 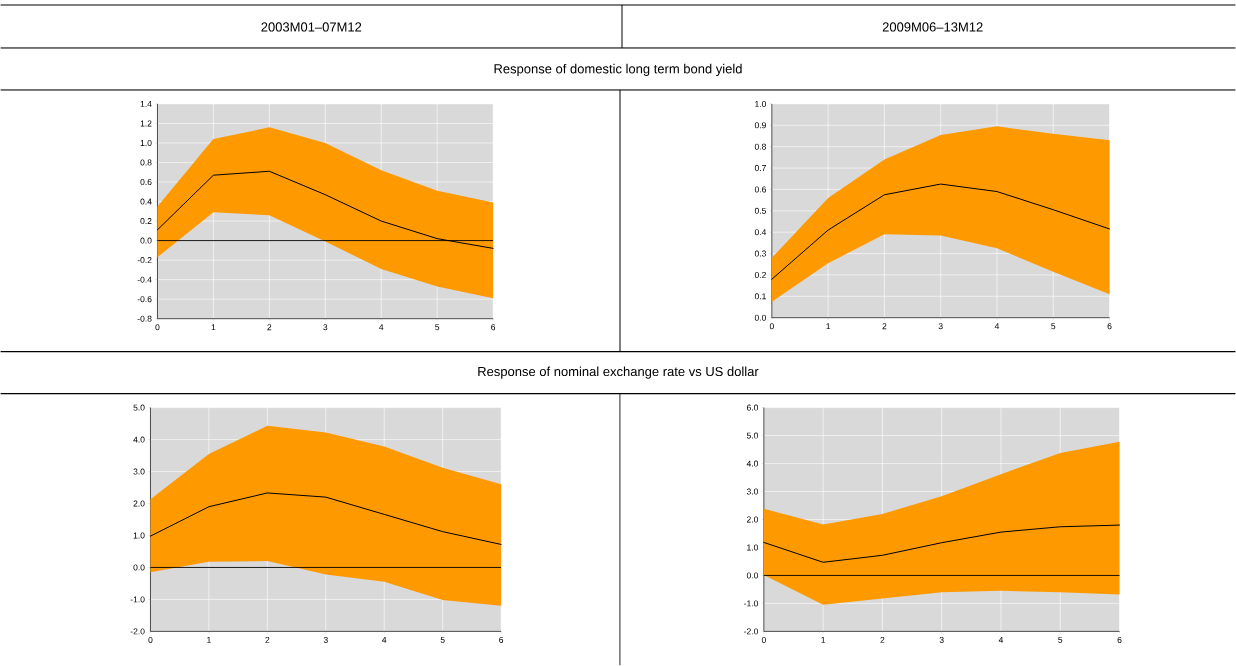 I want to click on y-tick-label: 6.0, so click(x=752, y=407).